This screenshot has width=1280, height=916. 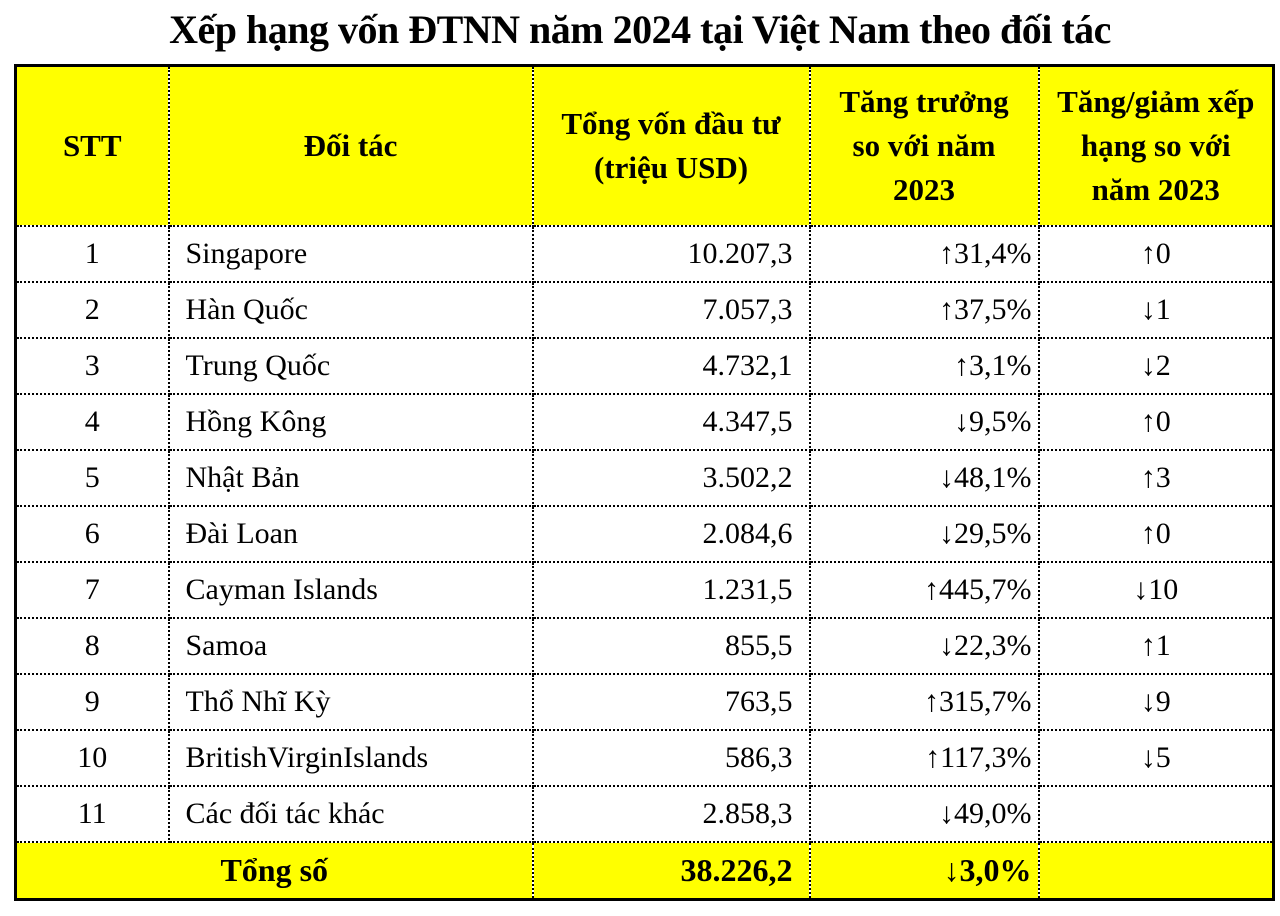 What do you see at coordinates (671, 645) in the screenshot?
I see `cell-capital: 855,5` at bounding box center [671, 645].